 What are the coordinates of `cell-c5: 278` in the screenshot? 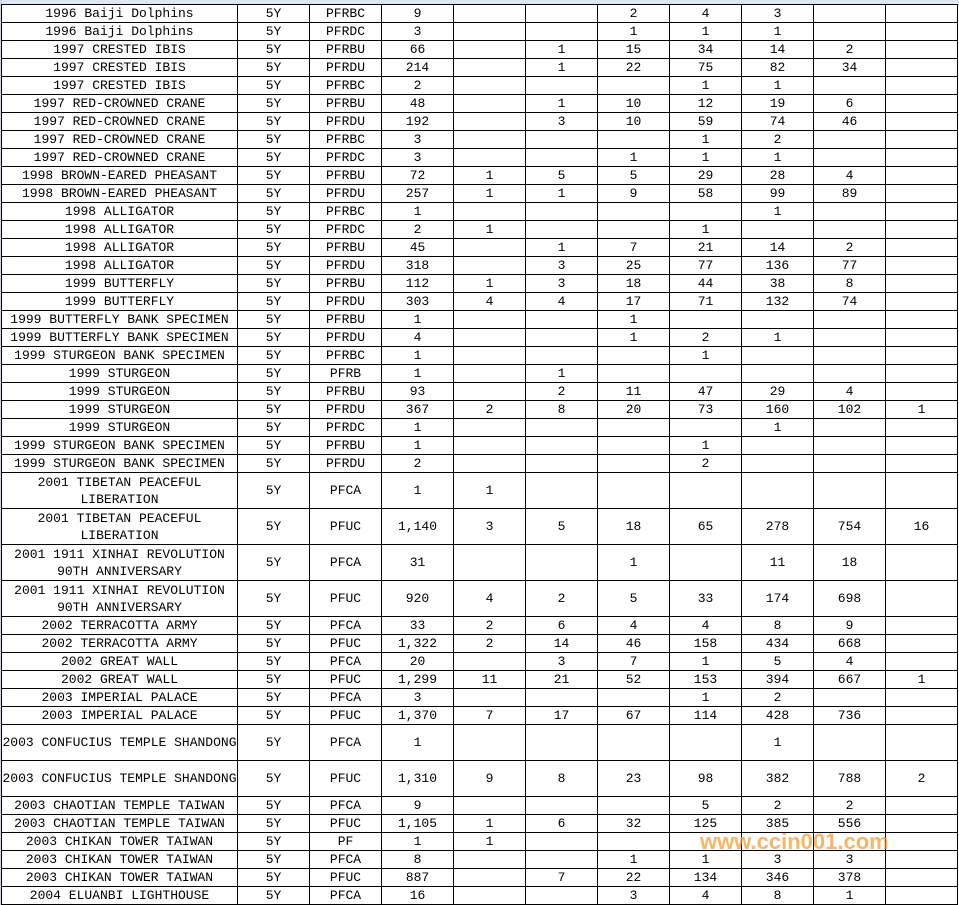 It's located at (777, 526).